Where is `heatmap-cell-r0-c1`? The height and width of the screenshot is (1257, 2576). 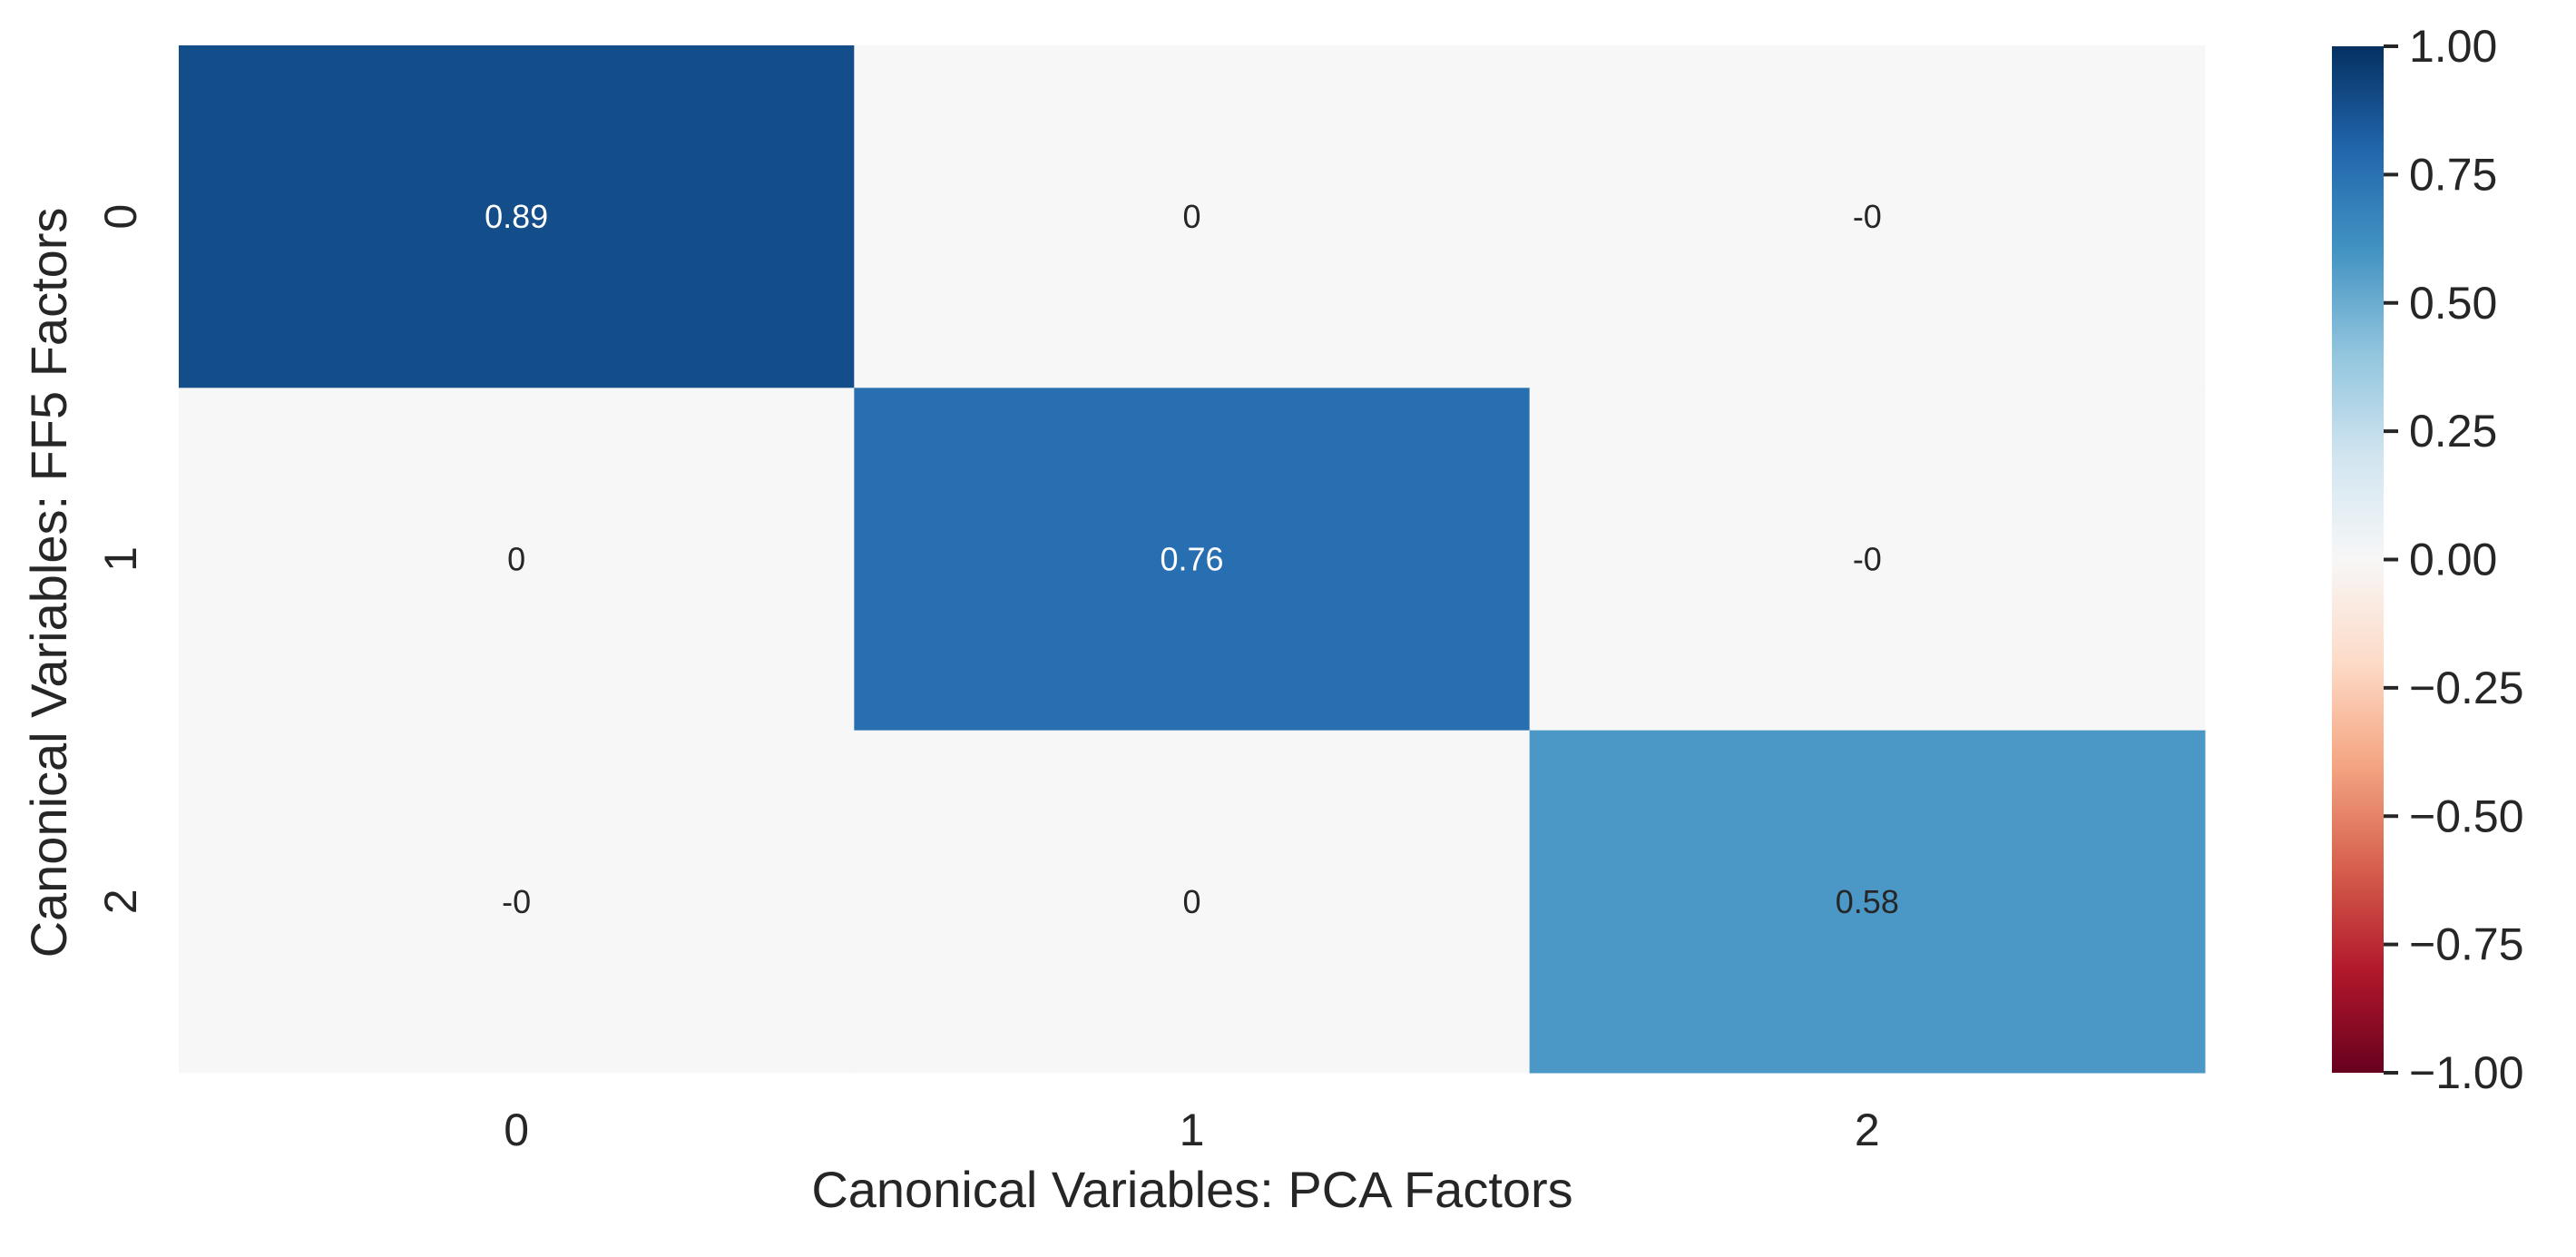
heatmap-cell-r0-c1 is located at coordinates (1192, 216).